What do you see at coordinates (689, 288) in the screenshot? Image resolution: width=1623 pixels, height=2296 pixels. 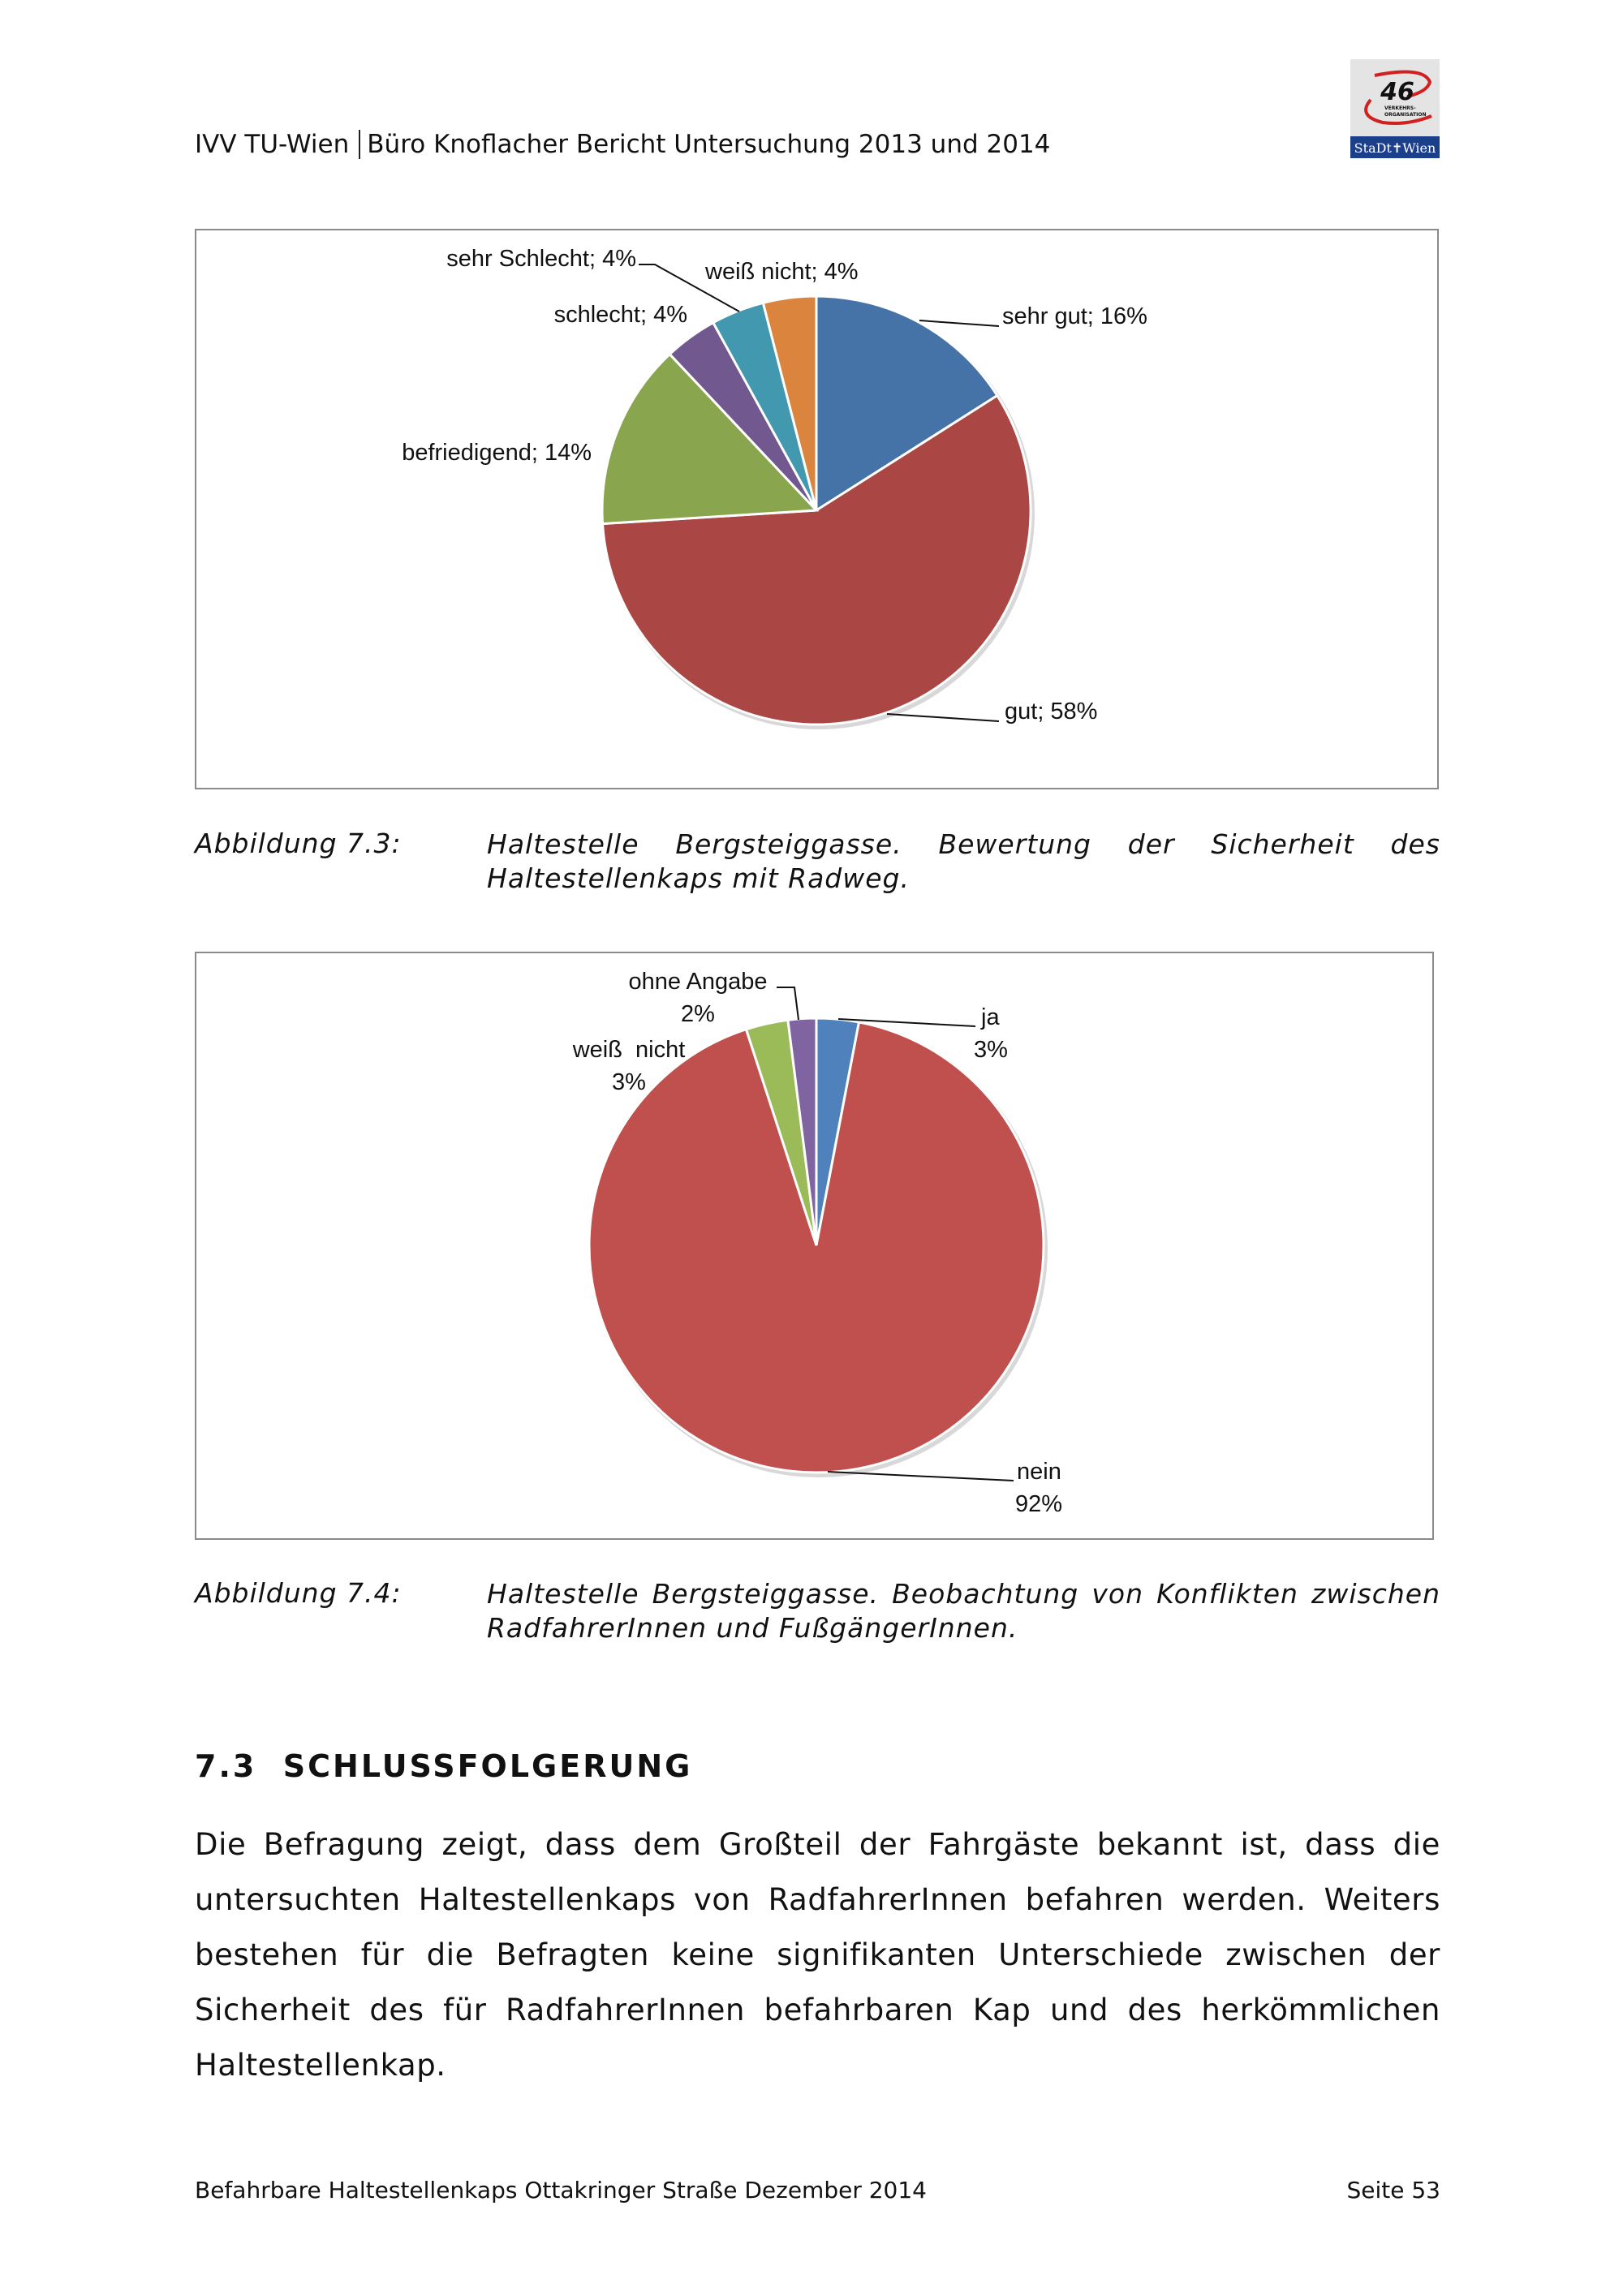 I see `leader-line-sehr-schlecht` at bounding box center [689, 288].